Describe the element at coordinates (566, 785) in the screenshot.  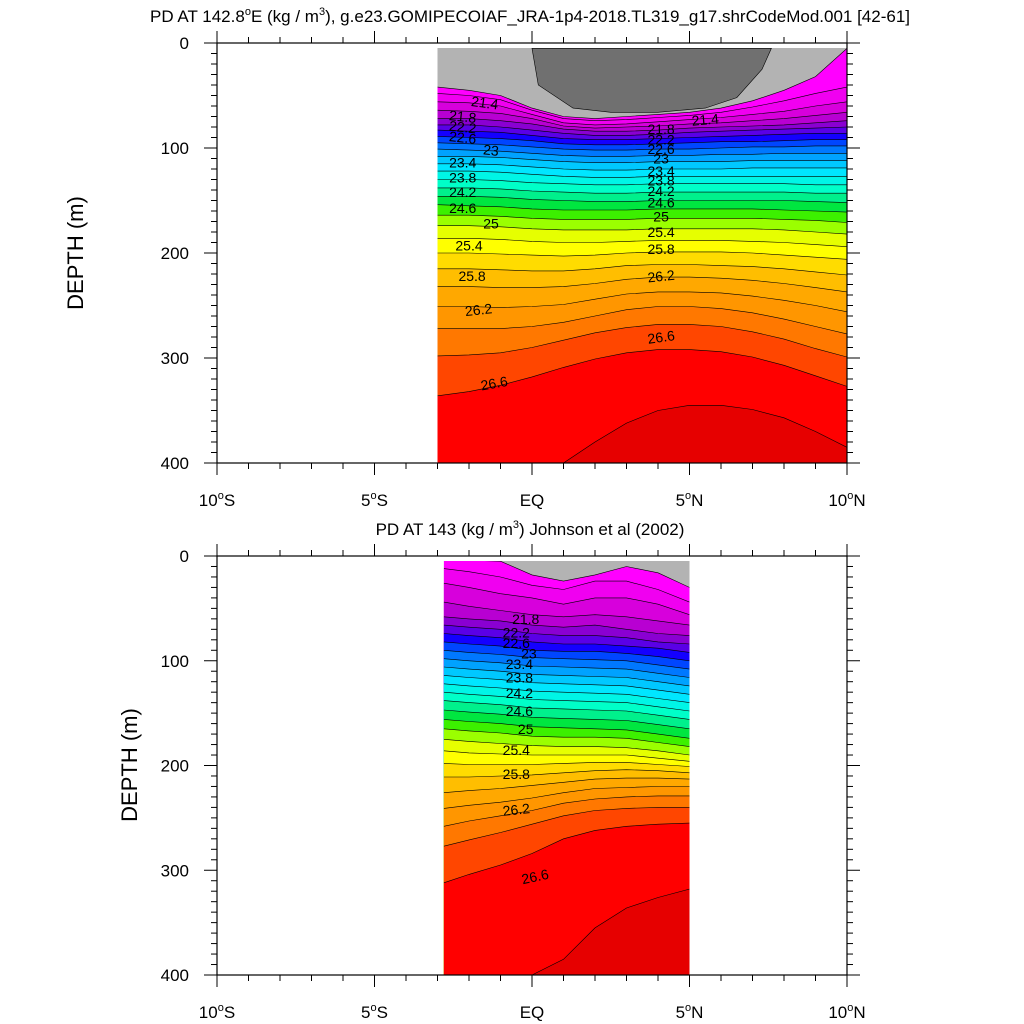
I see `contour-line-25.8` at that location.